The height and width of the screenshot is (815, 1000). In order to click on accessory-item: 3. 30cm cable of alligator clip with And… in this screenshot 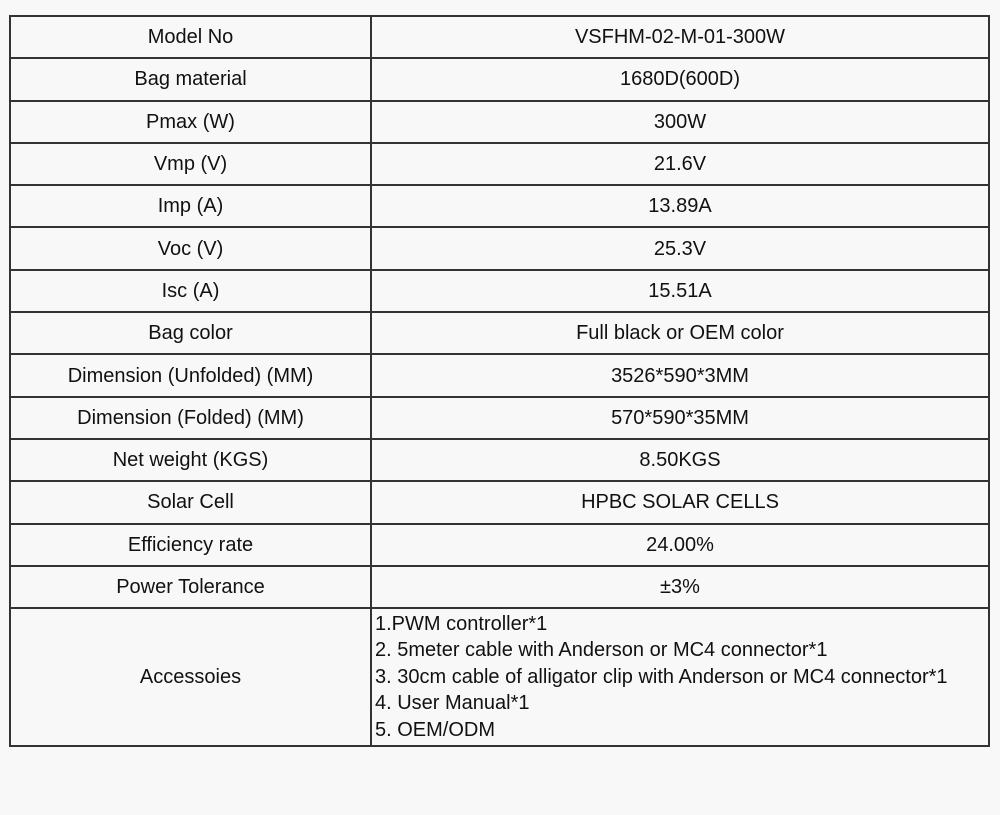, I will do `click(661, 676)`.